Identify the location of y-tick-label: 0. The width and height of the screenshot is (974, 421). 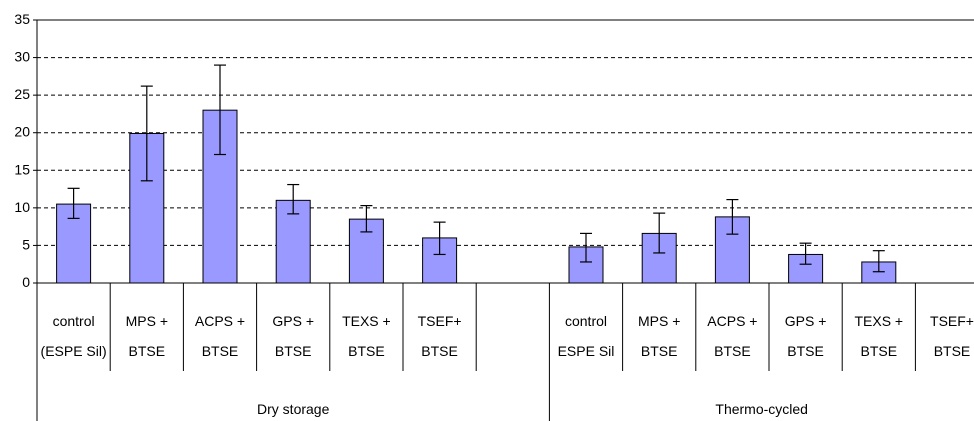
(26, 282).